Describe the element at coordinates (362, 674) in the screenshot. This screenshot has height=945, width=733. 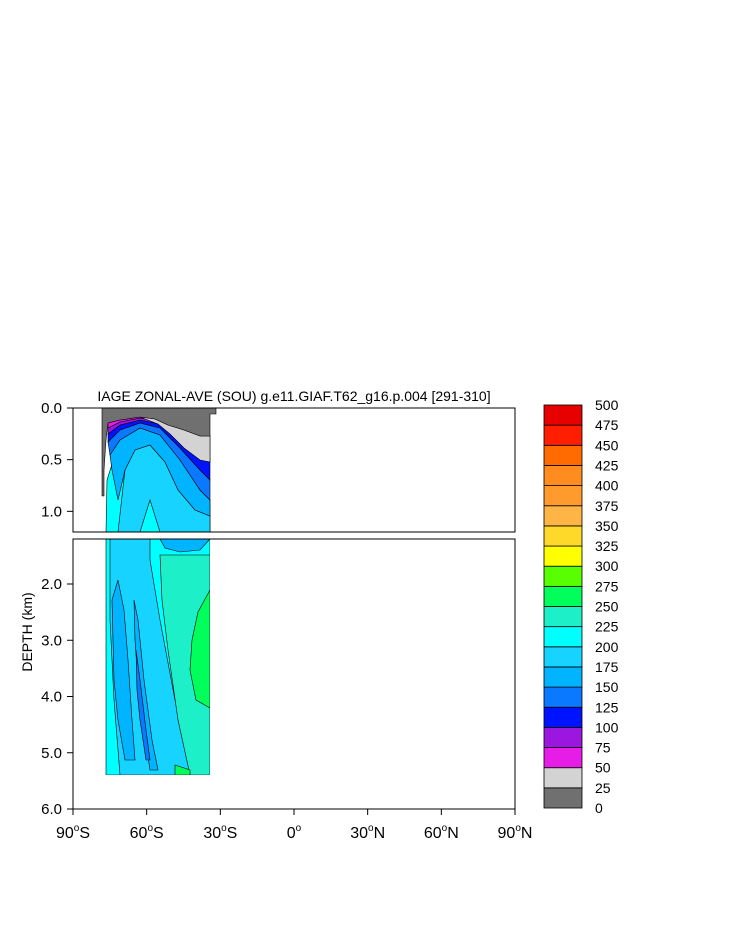
I see `north-mask` at that location.